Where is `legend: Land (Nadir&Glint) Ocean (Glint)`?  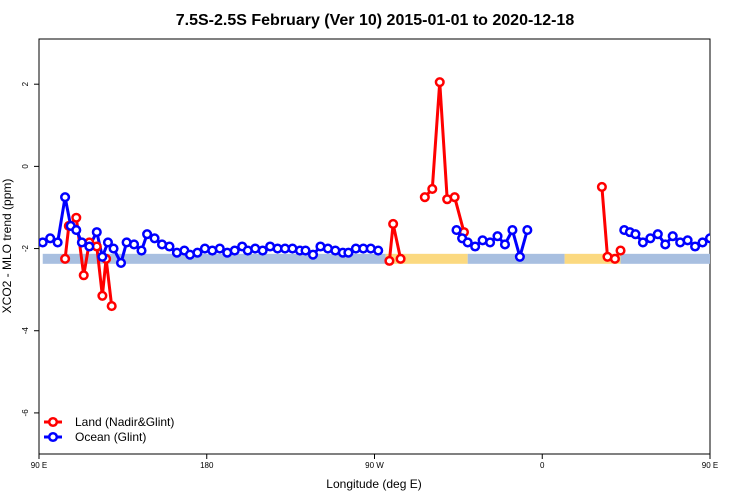 legend: Land (Nadir&Glint) Ocean (Glint) is located at coordinates (109, 429).